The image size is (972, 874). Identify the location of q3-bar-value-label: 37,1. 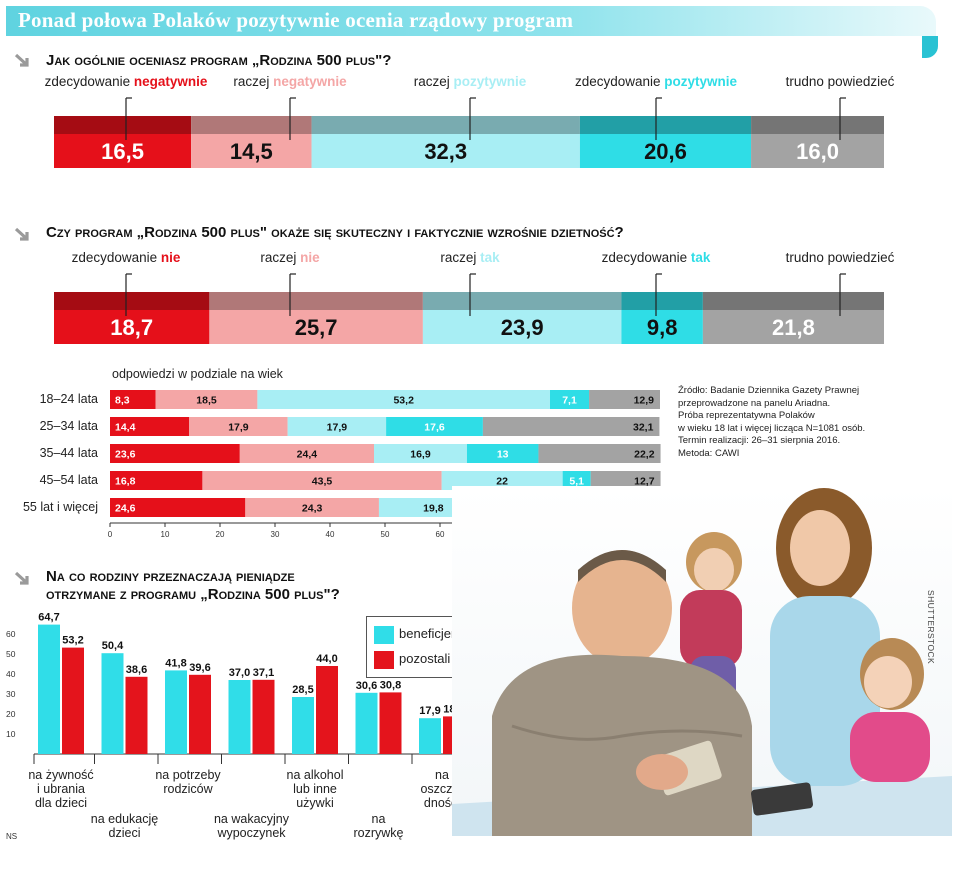
(263, 673).